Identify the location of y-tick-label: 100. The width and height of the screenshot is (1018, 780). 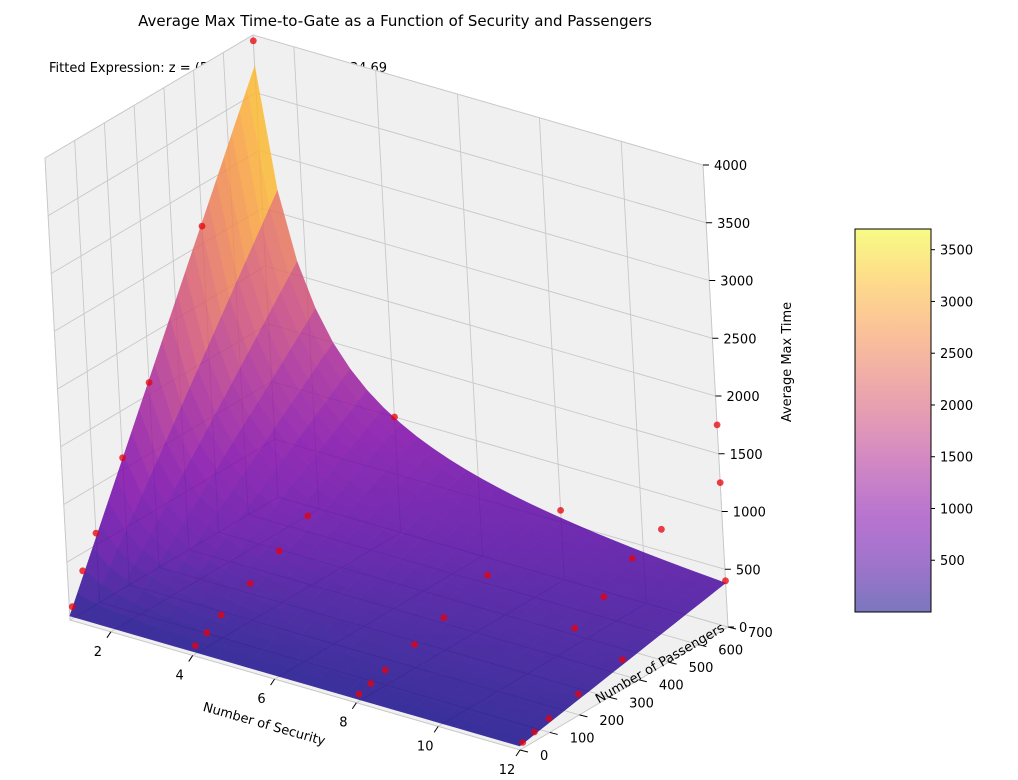
(582, 738).